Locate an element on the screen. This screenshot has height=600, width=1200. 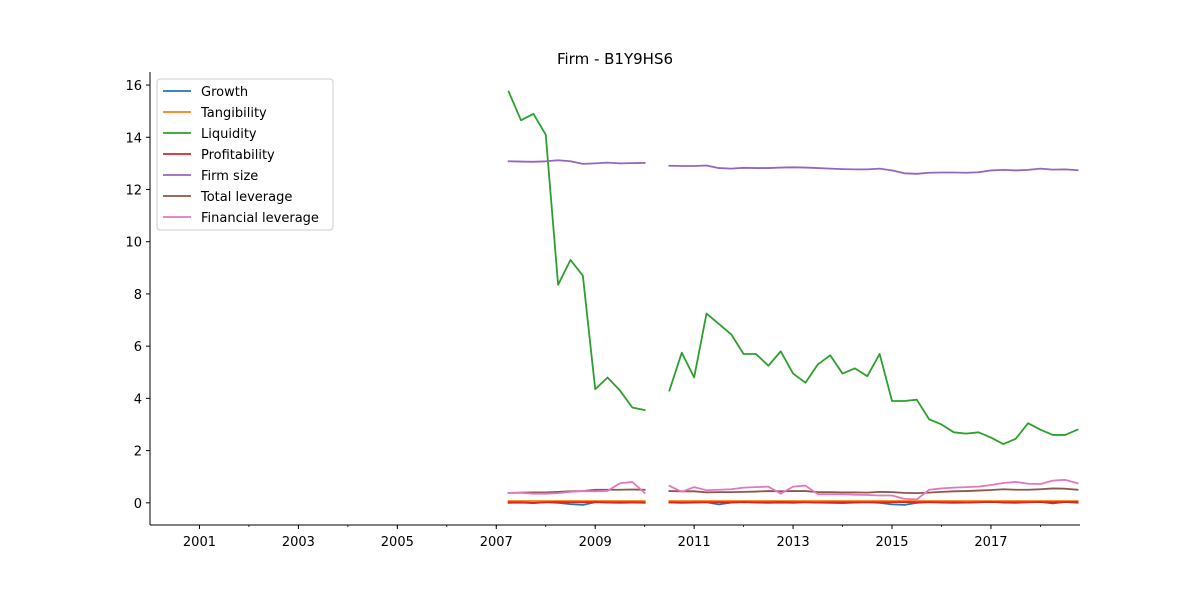
y-tick-label: 2 is located at coordinates (138, 452).